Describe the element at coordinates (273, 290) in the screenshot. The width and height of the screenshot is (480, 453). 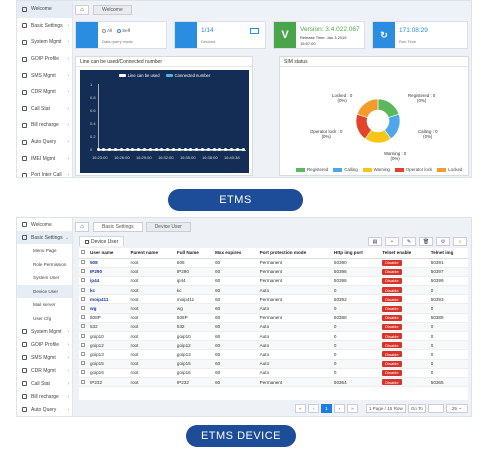
I see `table-row: kc root kc 60 Auto 0 Disable 0` at that location.